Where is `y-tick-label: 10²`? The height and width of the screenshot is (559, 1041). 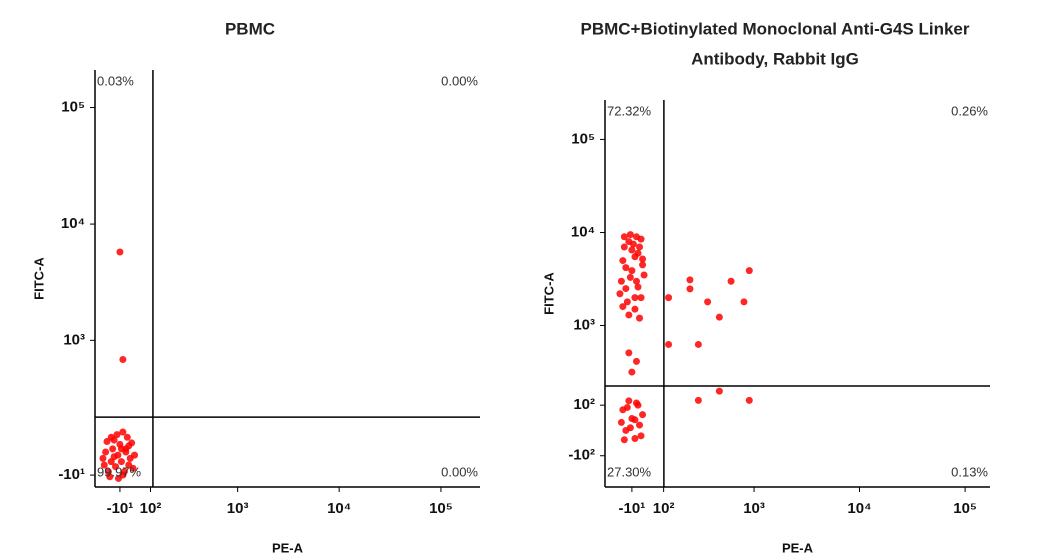
y-tick-label: 10² is located at coordinates (584, 404).